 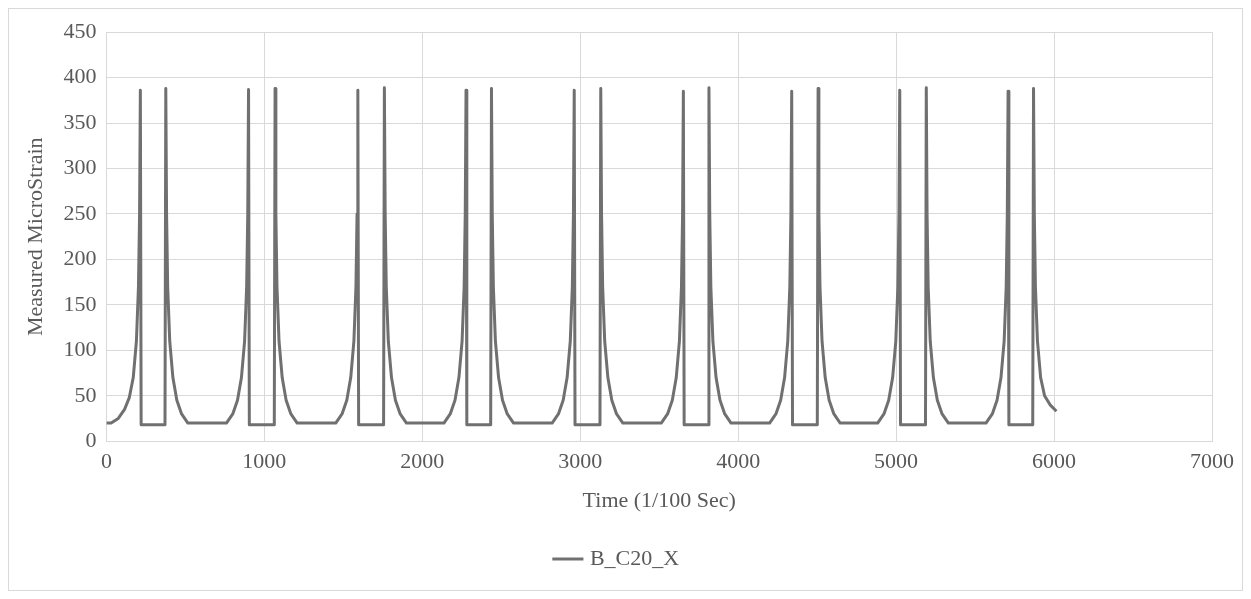 What do you see at coordinates (738, 461) in the screenshot?
I see `x-tick-label: 4000` at bounding box center [738, 461].